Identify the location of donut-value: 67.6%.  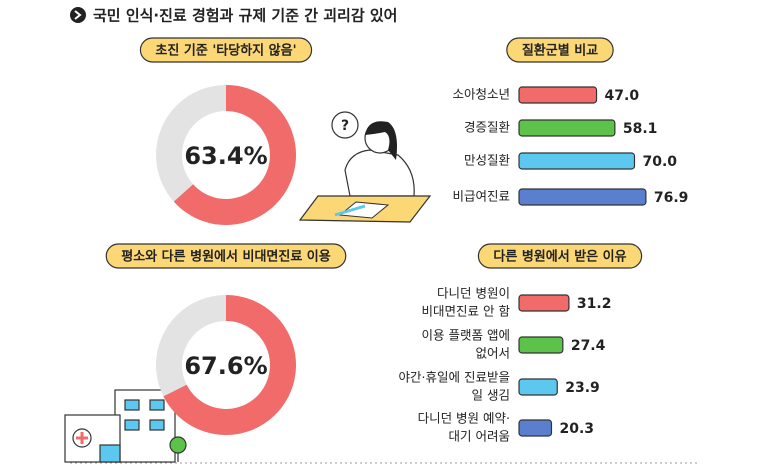
(225, 366).